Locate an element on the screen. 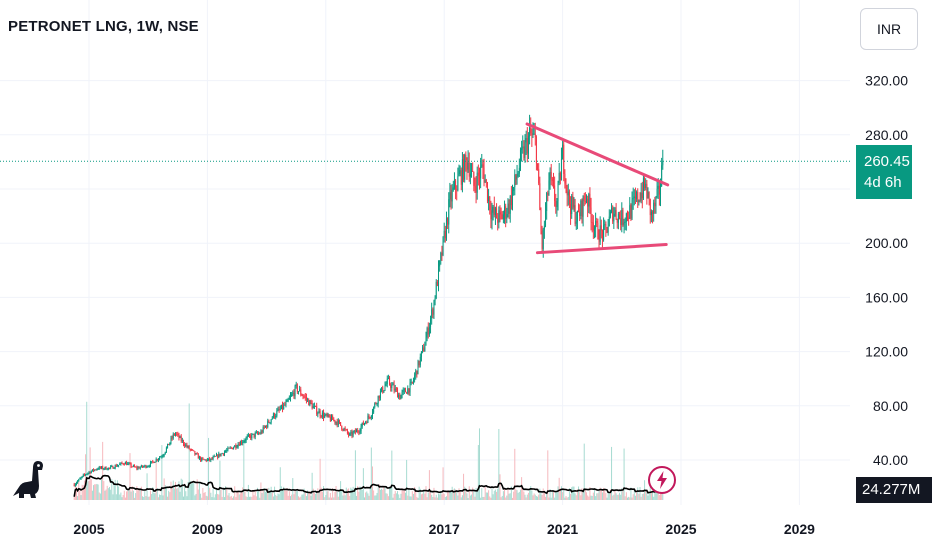  trendlines is located at coordinates (597, 188).